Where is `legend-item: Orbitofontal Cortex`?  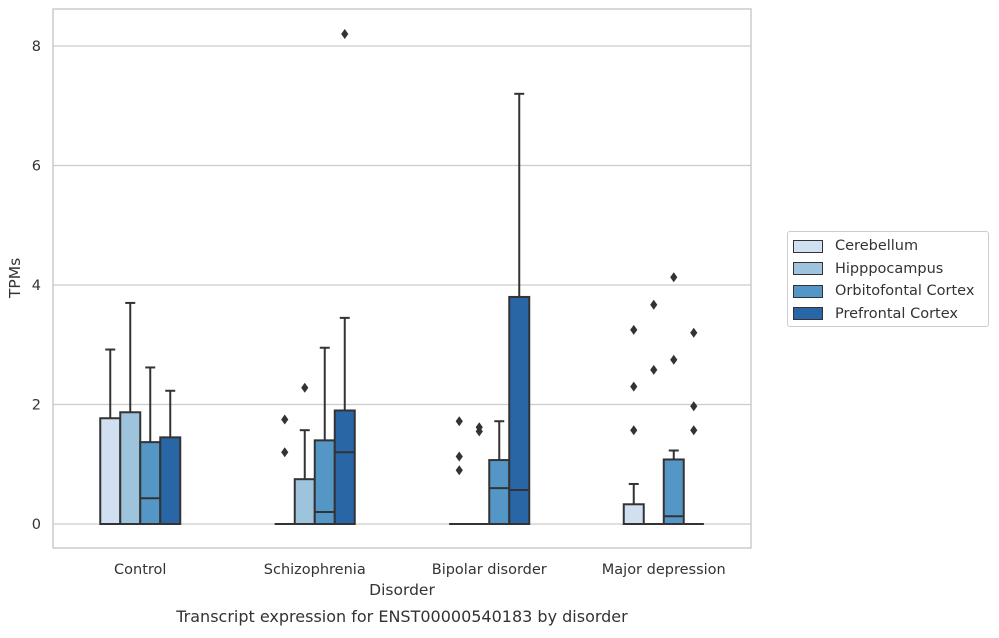
legend-item: Orbitofontal Cortex is located at coordinates (890, 291).